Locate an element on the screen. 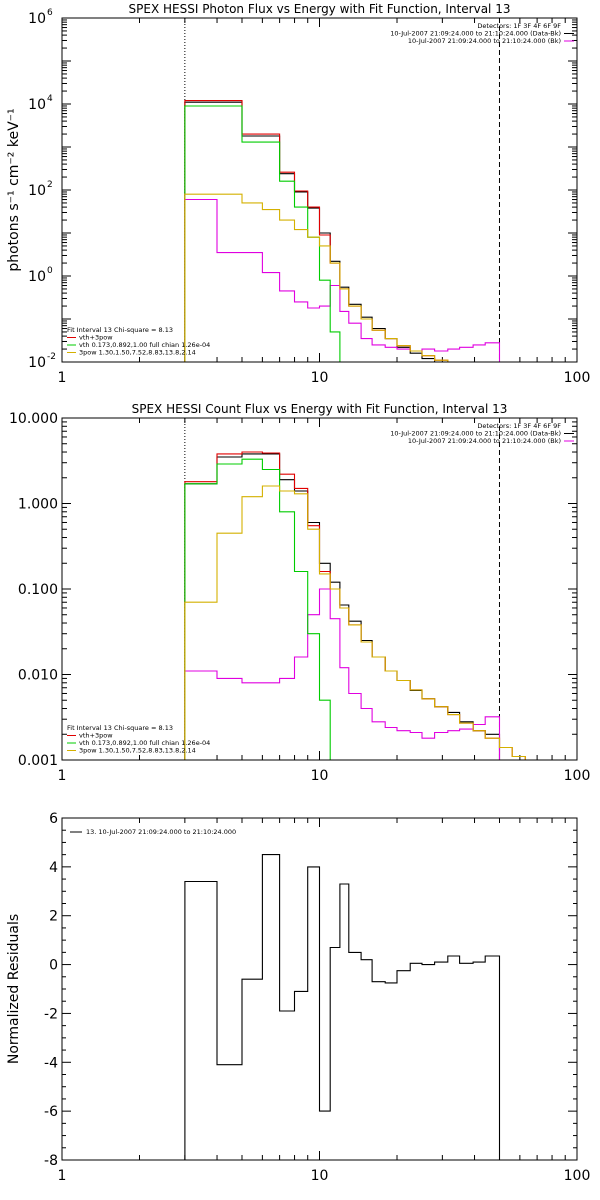 This screenshot has width=600, height=1200. y-tick-label: -8 is located at coordinates (51, 1161).